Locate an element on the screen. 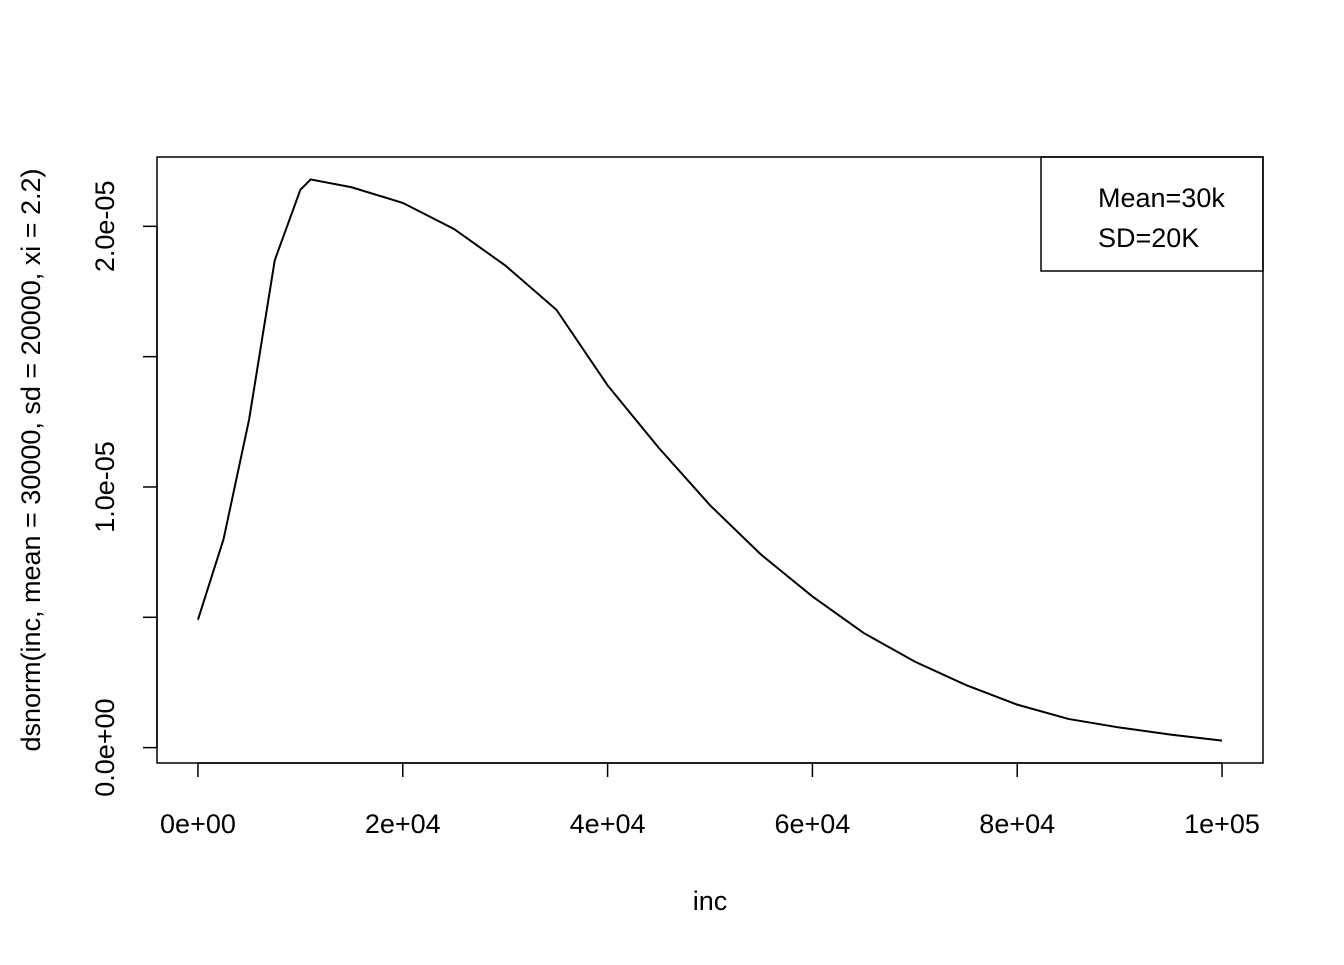 The height and width of the screenshot is (965, 1344). x-tick-label: 6e+04 is located at coordinates (812, 824).